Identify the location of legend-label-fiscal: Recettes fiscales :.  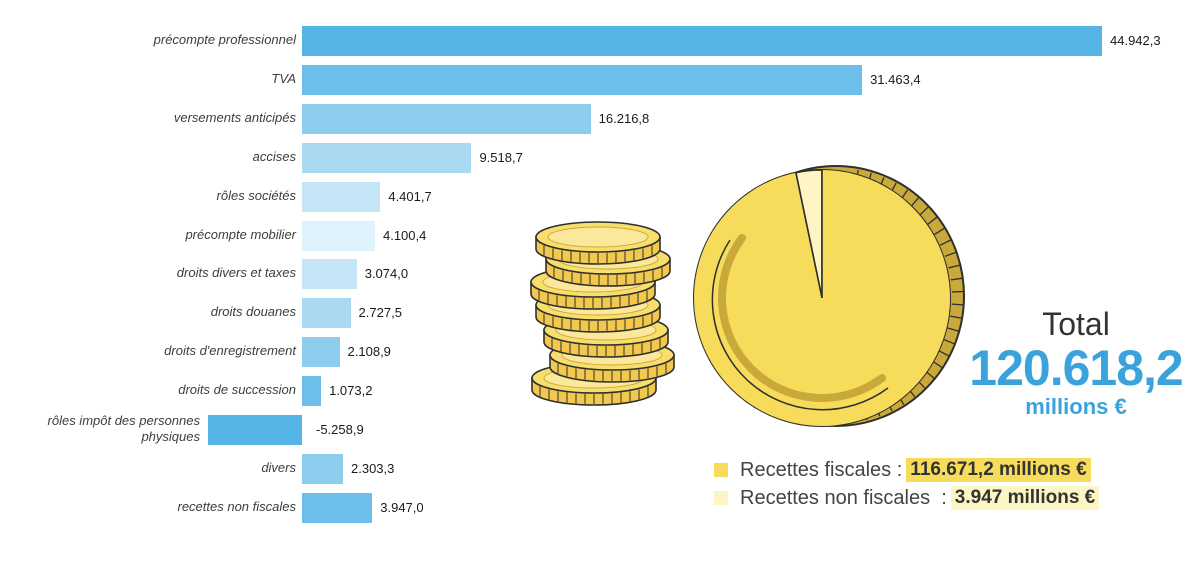
(821, 469).